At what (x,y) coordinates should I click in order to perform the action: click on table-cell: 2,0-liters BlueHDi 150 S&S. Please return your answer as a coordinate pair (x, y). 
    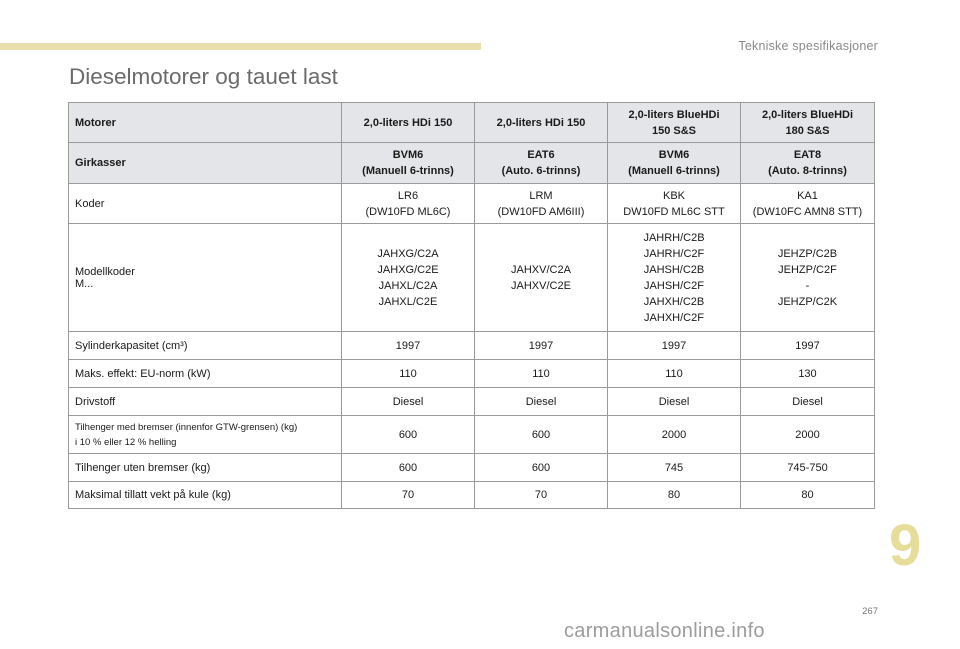
    Looking at the image, I should click on (674, 122).